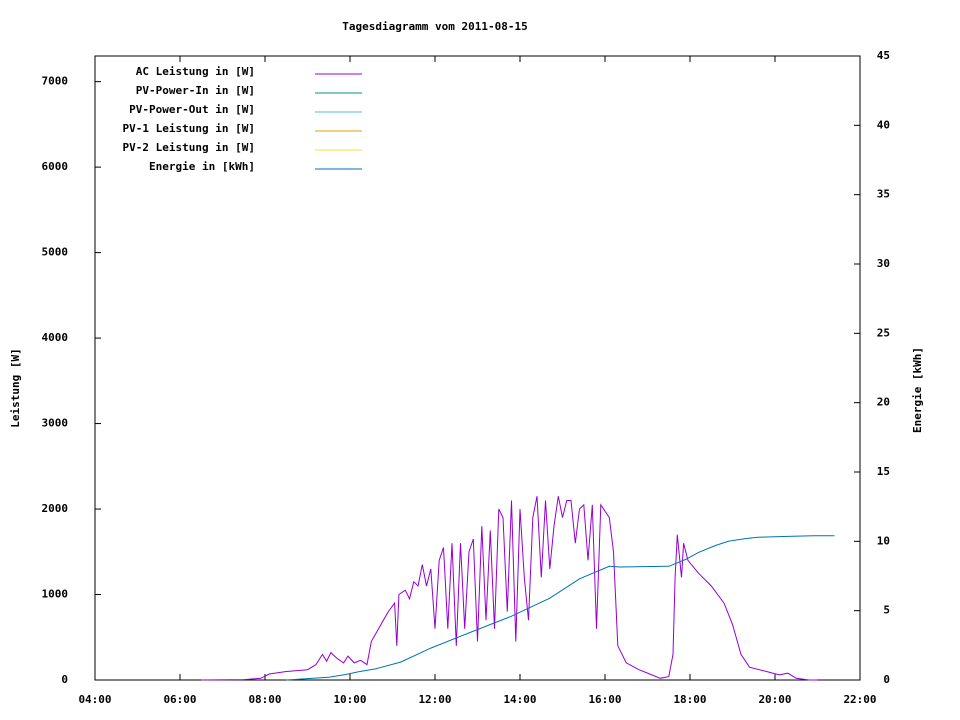  I want to click on y-axis-label: Leistung [W], so click(15, 387).